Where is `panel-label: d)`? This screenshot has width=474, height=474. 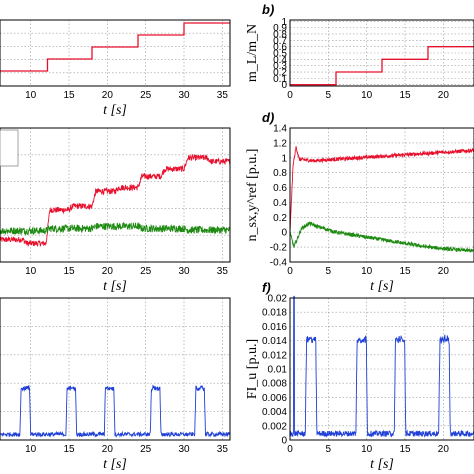 panel-label: d) is located at coordinates (268, 117).